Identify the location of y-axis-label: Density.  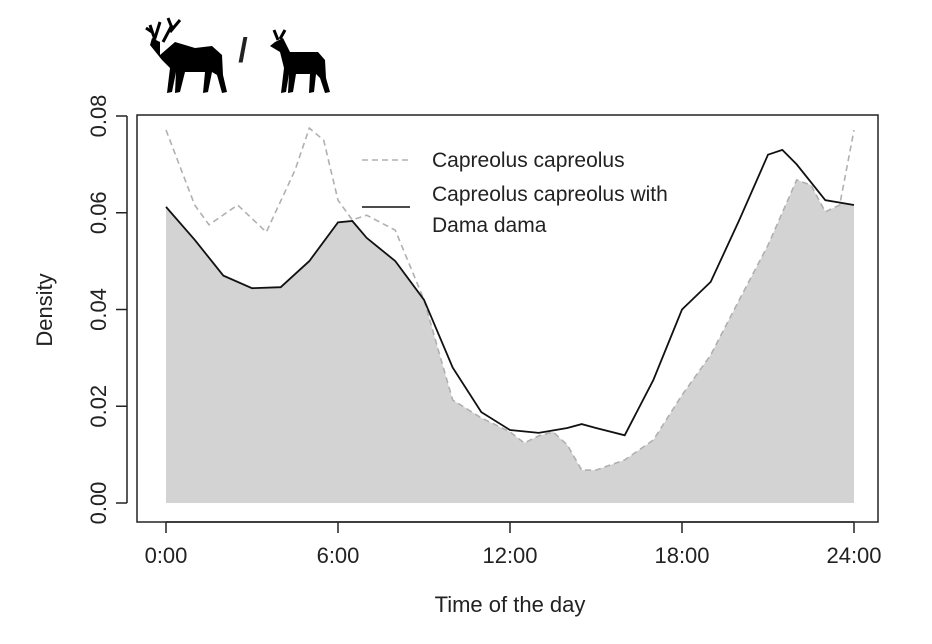
(44, 309).